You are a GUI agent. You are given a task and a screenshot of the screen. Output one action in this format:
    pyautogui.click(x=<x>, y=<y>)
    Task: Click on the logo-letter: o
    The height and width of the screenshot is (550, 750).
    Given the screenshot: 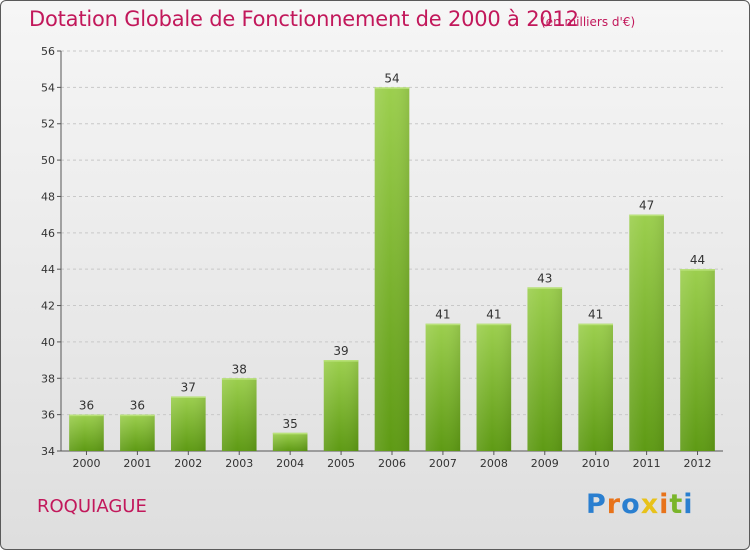 What is the action you would take?
    pyautogui.click(x=631, y=504)
    